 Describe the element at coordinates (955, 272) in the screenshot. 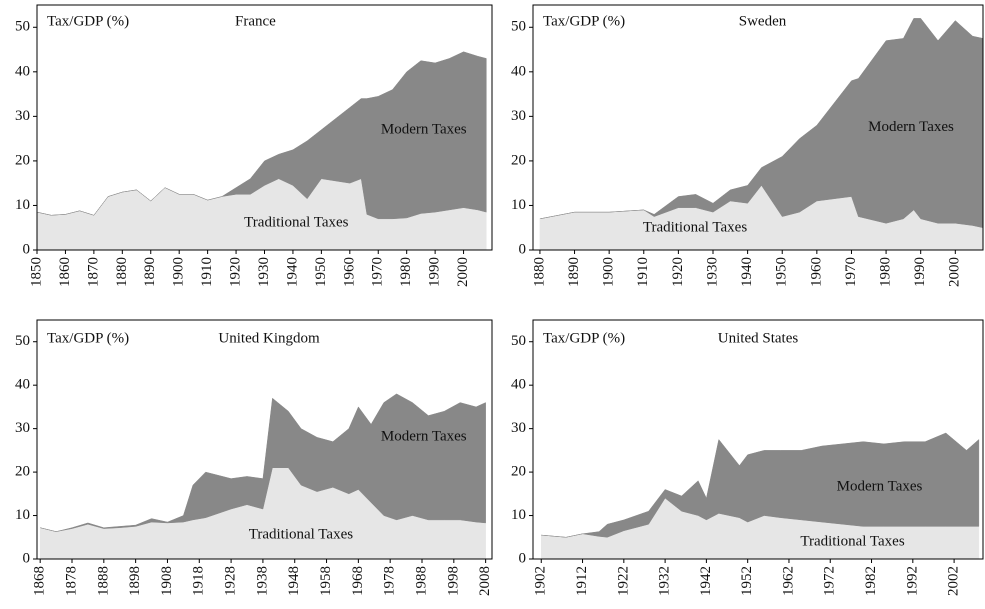

I see `x-tick-label: 2000` at that location.